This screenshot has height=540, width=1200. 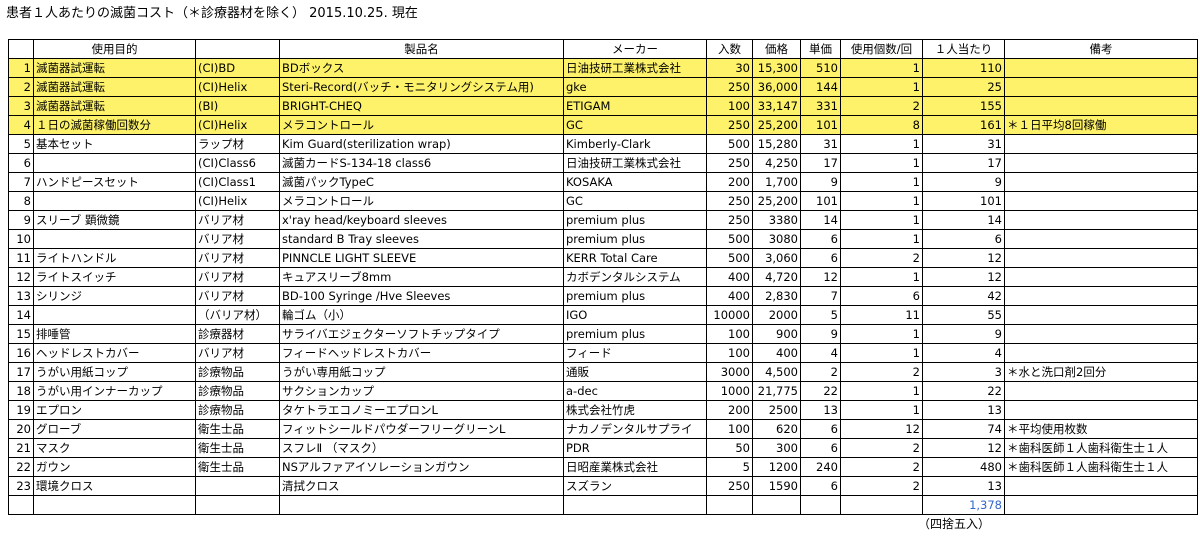 What do you see at coordinates (21, 220) in the screenshot?
I see `row-number: 9` at bounding box center [21, 220].